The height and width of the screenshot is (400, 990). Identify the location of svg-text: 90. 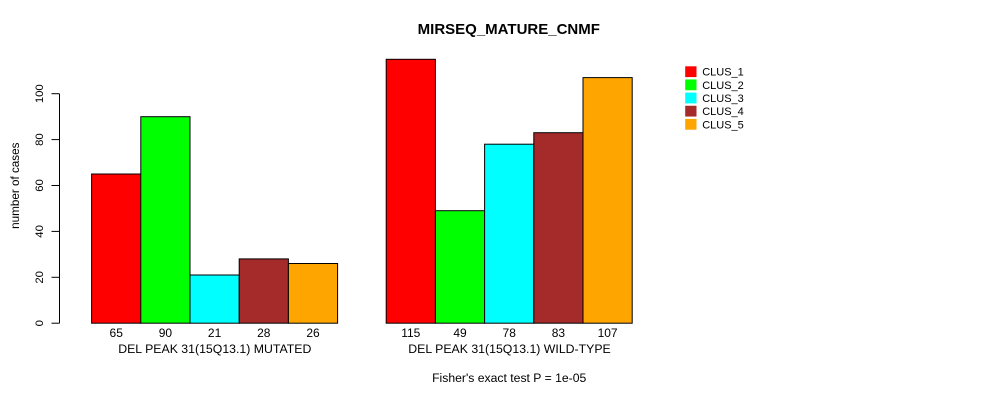
(166, 333).